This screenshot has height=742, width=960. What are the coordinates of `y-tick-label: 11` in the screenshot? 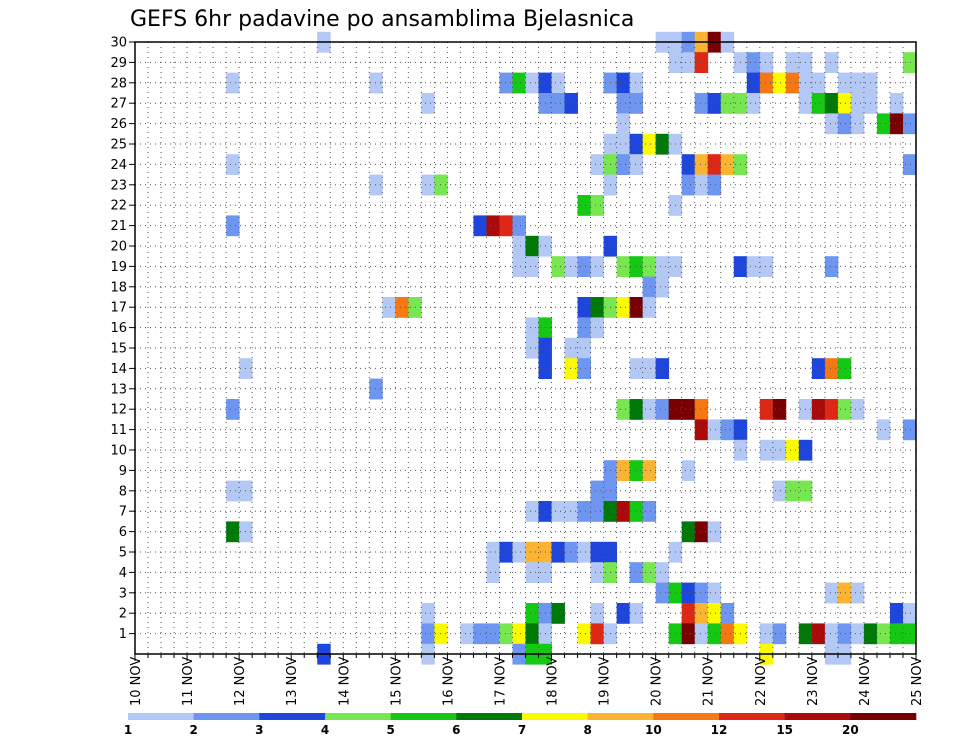 It's located at (118, 430).